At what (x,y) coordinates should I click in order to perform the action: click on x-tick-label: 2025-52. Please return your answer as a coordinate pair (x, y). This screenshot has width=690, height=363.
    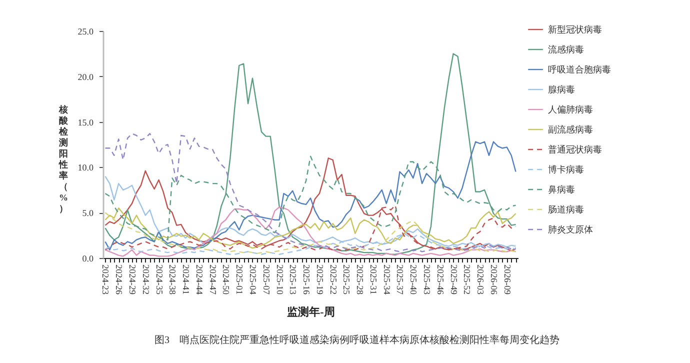
    Looking at the image, I should click on (467, 279).